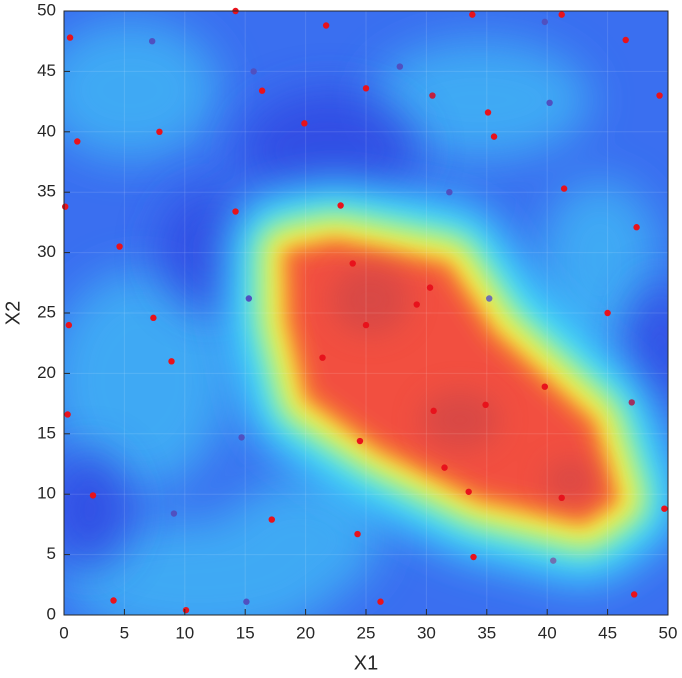 The height and width of the screenshot is (678, 682). I want to click on x-tick-label: 35, so click(486, 632).